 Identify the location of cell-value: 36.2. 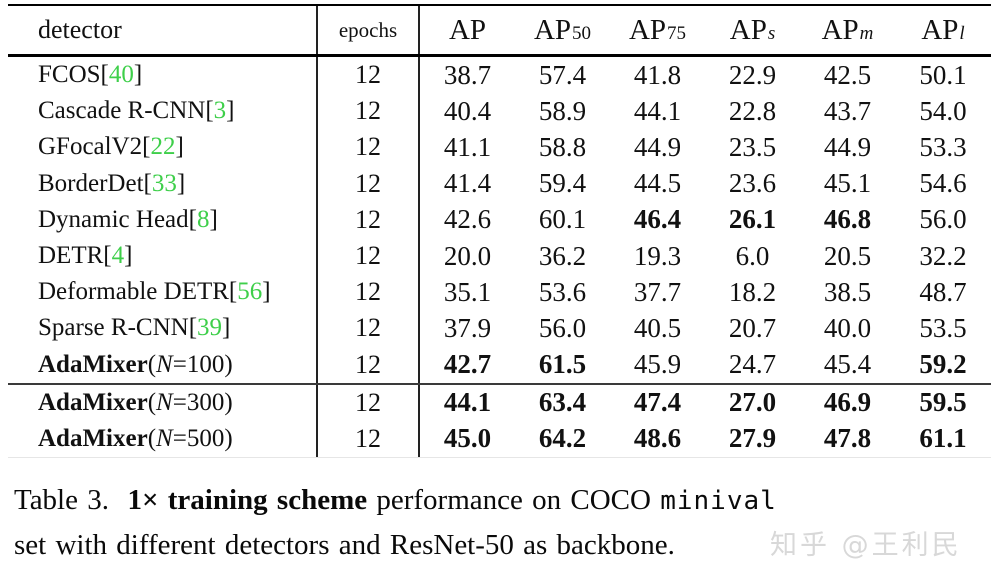
(562, 255).